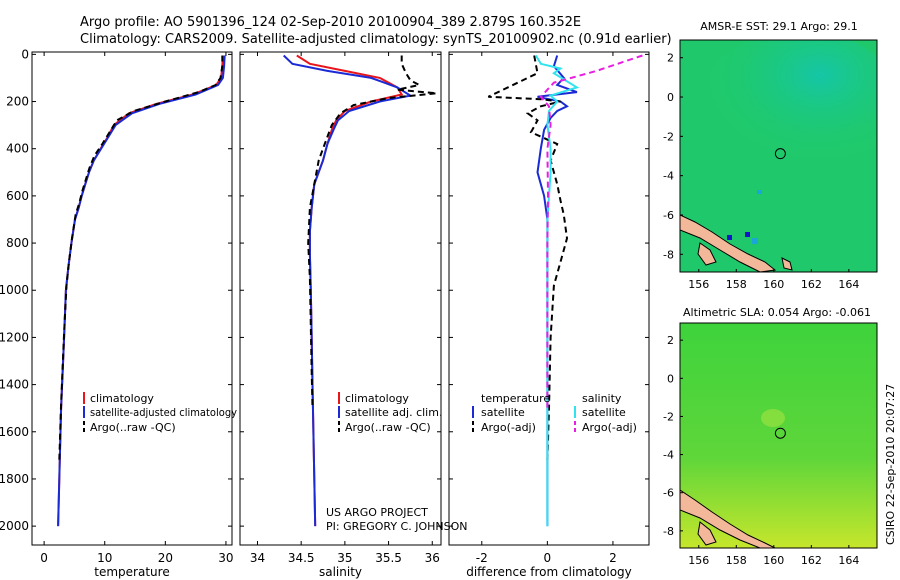  Describe the element at coordinates (17, 243) in the screenshot. I see `y-tick-label: 800` at that location.